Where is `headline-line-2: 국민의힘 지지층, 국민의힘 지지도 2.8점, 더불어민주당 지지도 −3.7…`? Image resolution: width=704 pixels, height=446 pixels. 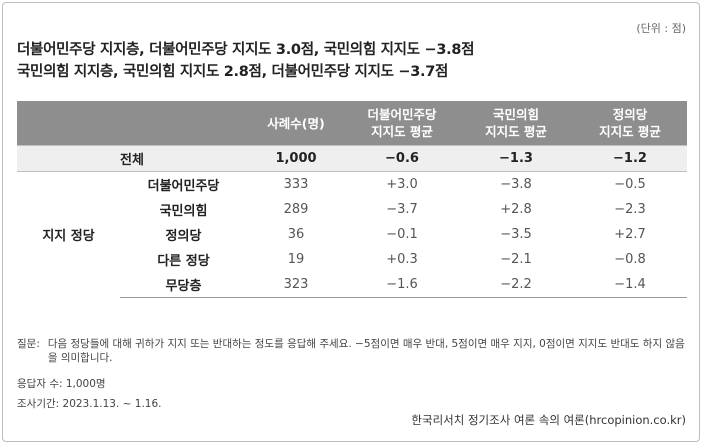 headline-line-2: 국민의힘 지지층, 국민의힘 지지도 2.8점, 더불어민주당 지지도 −3.7… is located at coordinates (233, 72).